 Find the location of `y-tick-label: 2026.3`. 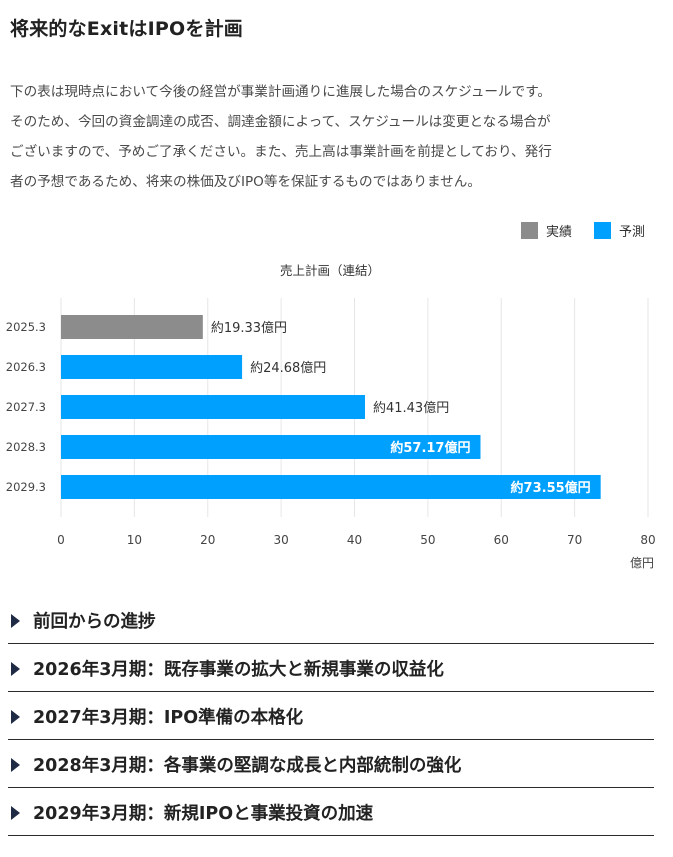

y-tick-label: 2026.3 is located at coordinates (26, 367).